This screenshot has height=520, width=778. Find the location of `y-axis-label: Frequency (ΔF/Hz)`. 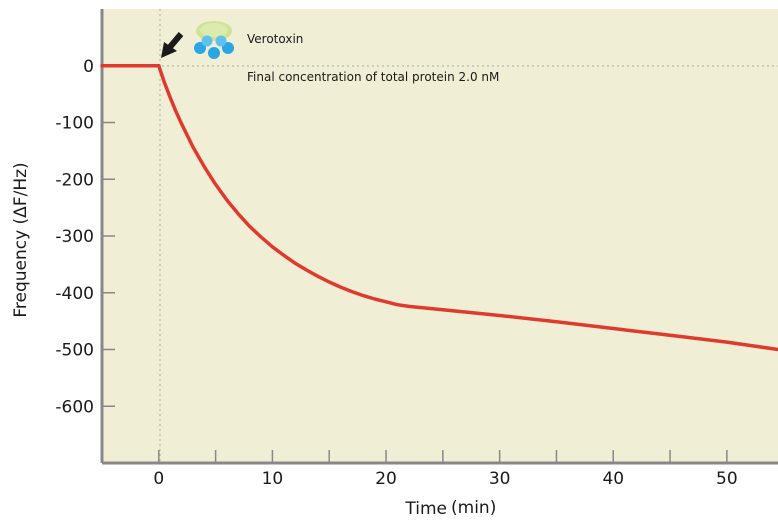

y-axis-label: Frequency (ΔF/Hz) is located at coordinates (21, 239).